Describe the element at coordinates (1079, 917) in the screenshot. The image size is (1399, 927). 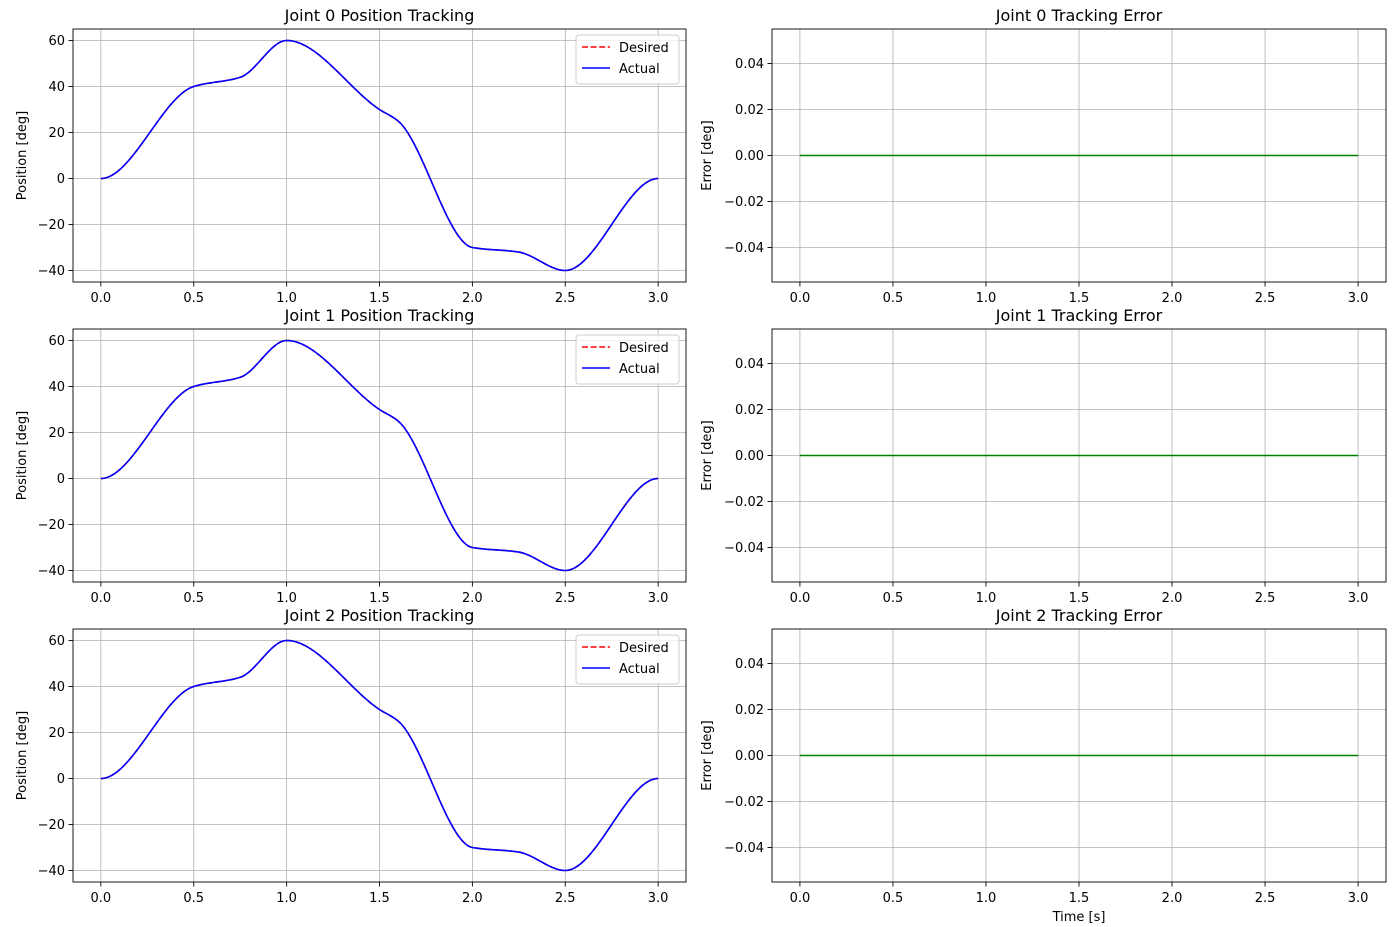
I see `x-axis-label: Time [s]` at that location.